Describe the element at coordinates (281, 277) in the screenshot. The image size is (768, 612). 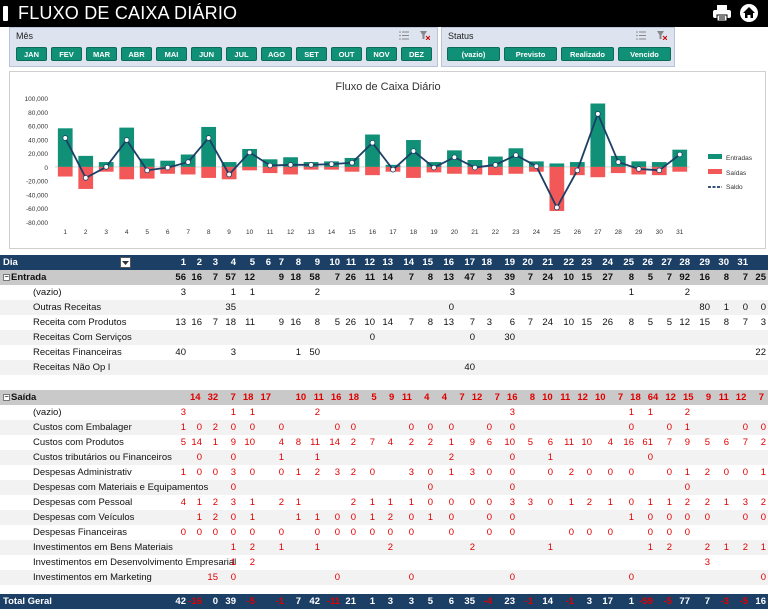
I see `cell: 9` at that location.